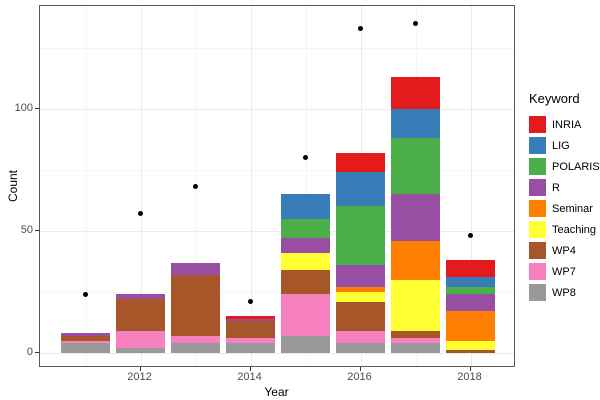  I want to click on x-axis-title: Year, so click(276, 392).